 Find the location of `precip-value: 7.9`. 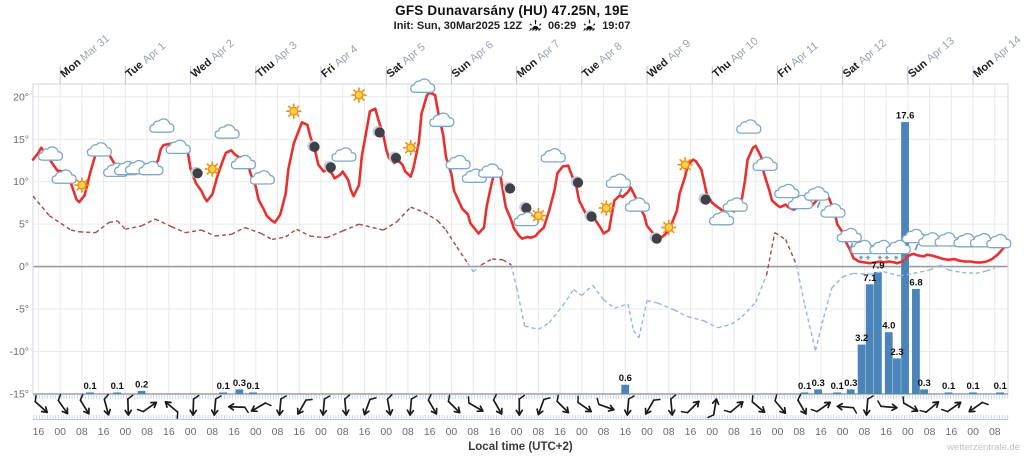

precip-value: 7.9 is located at coordinates (877, 265).